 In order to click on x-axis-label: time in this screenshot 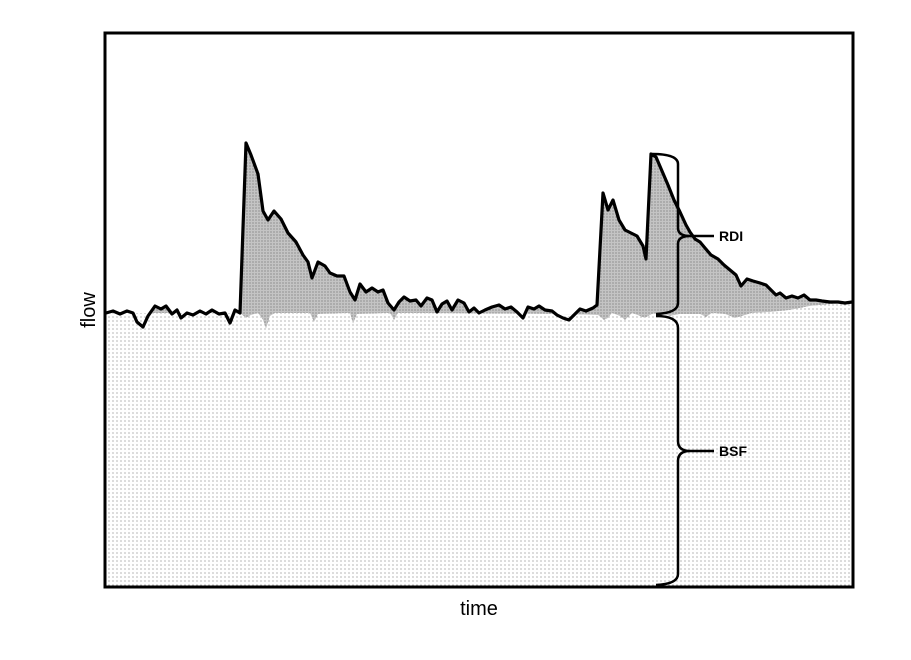, I will do `click(479, 609)`.